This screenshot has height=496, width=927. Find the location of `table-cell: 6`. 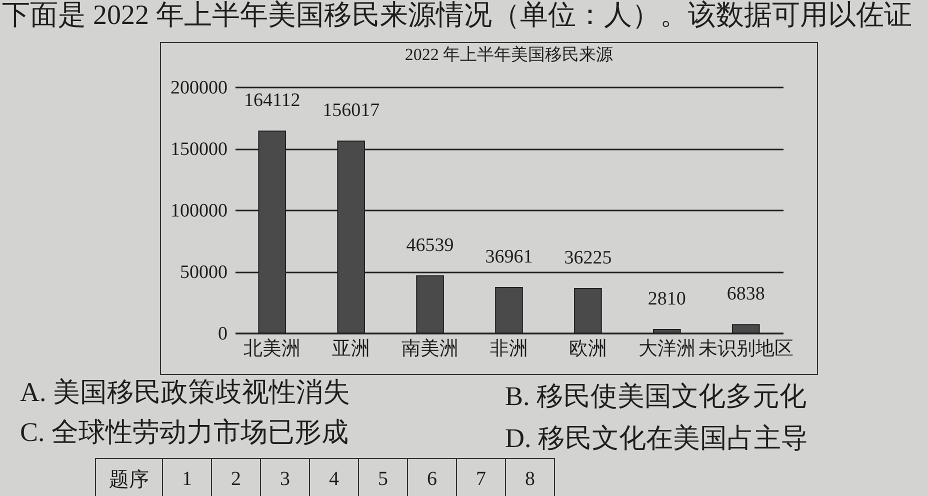

table-cell: 6 is located at coordinates (432, 477).